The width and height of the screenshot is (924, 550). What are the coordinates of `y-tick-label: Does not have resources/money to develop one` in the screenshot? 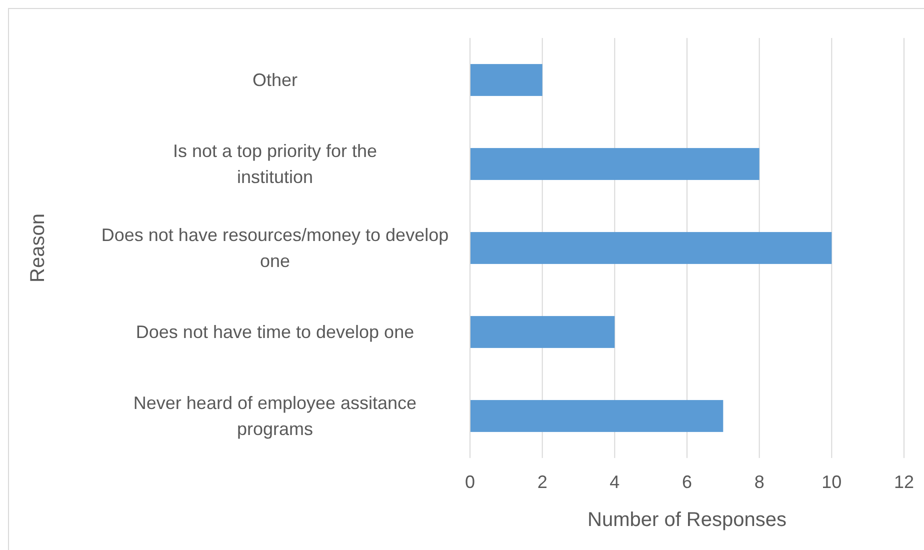 It's located at (275, 248).